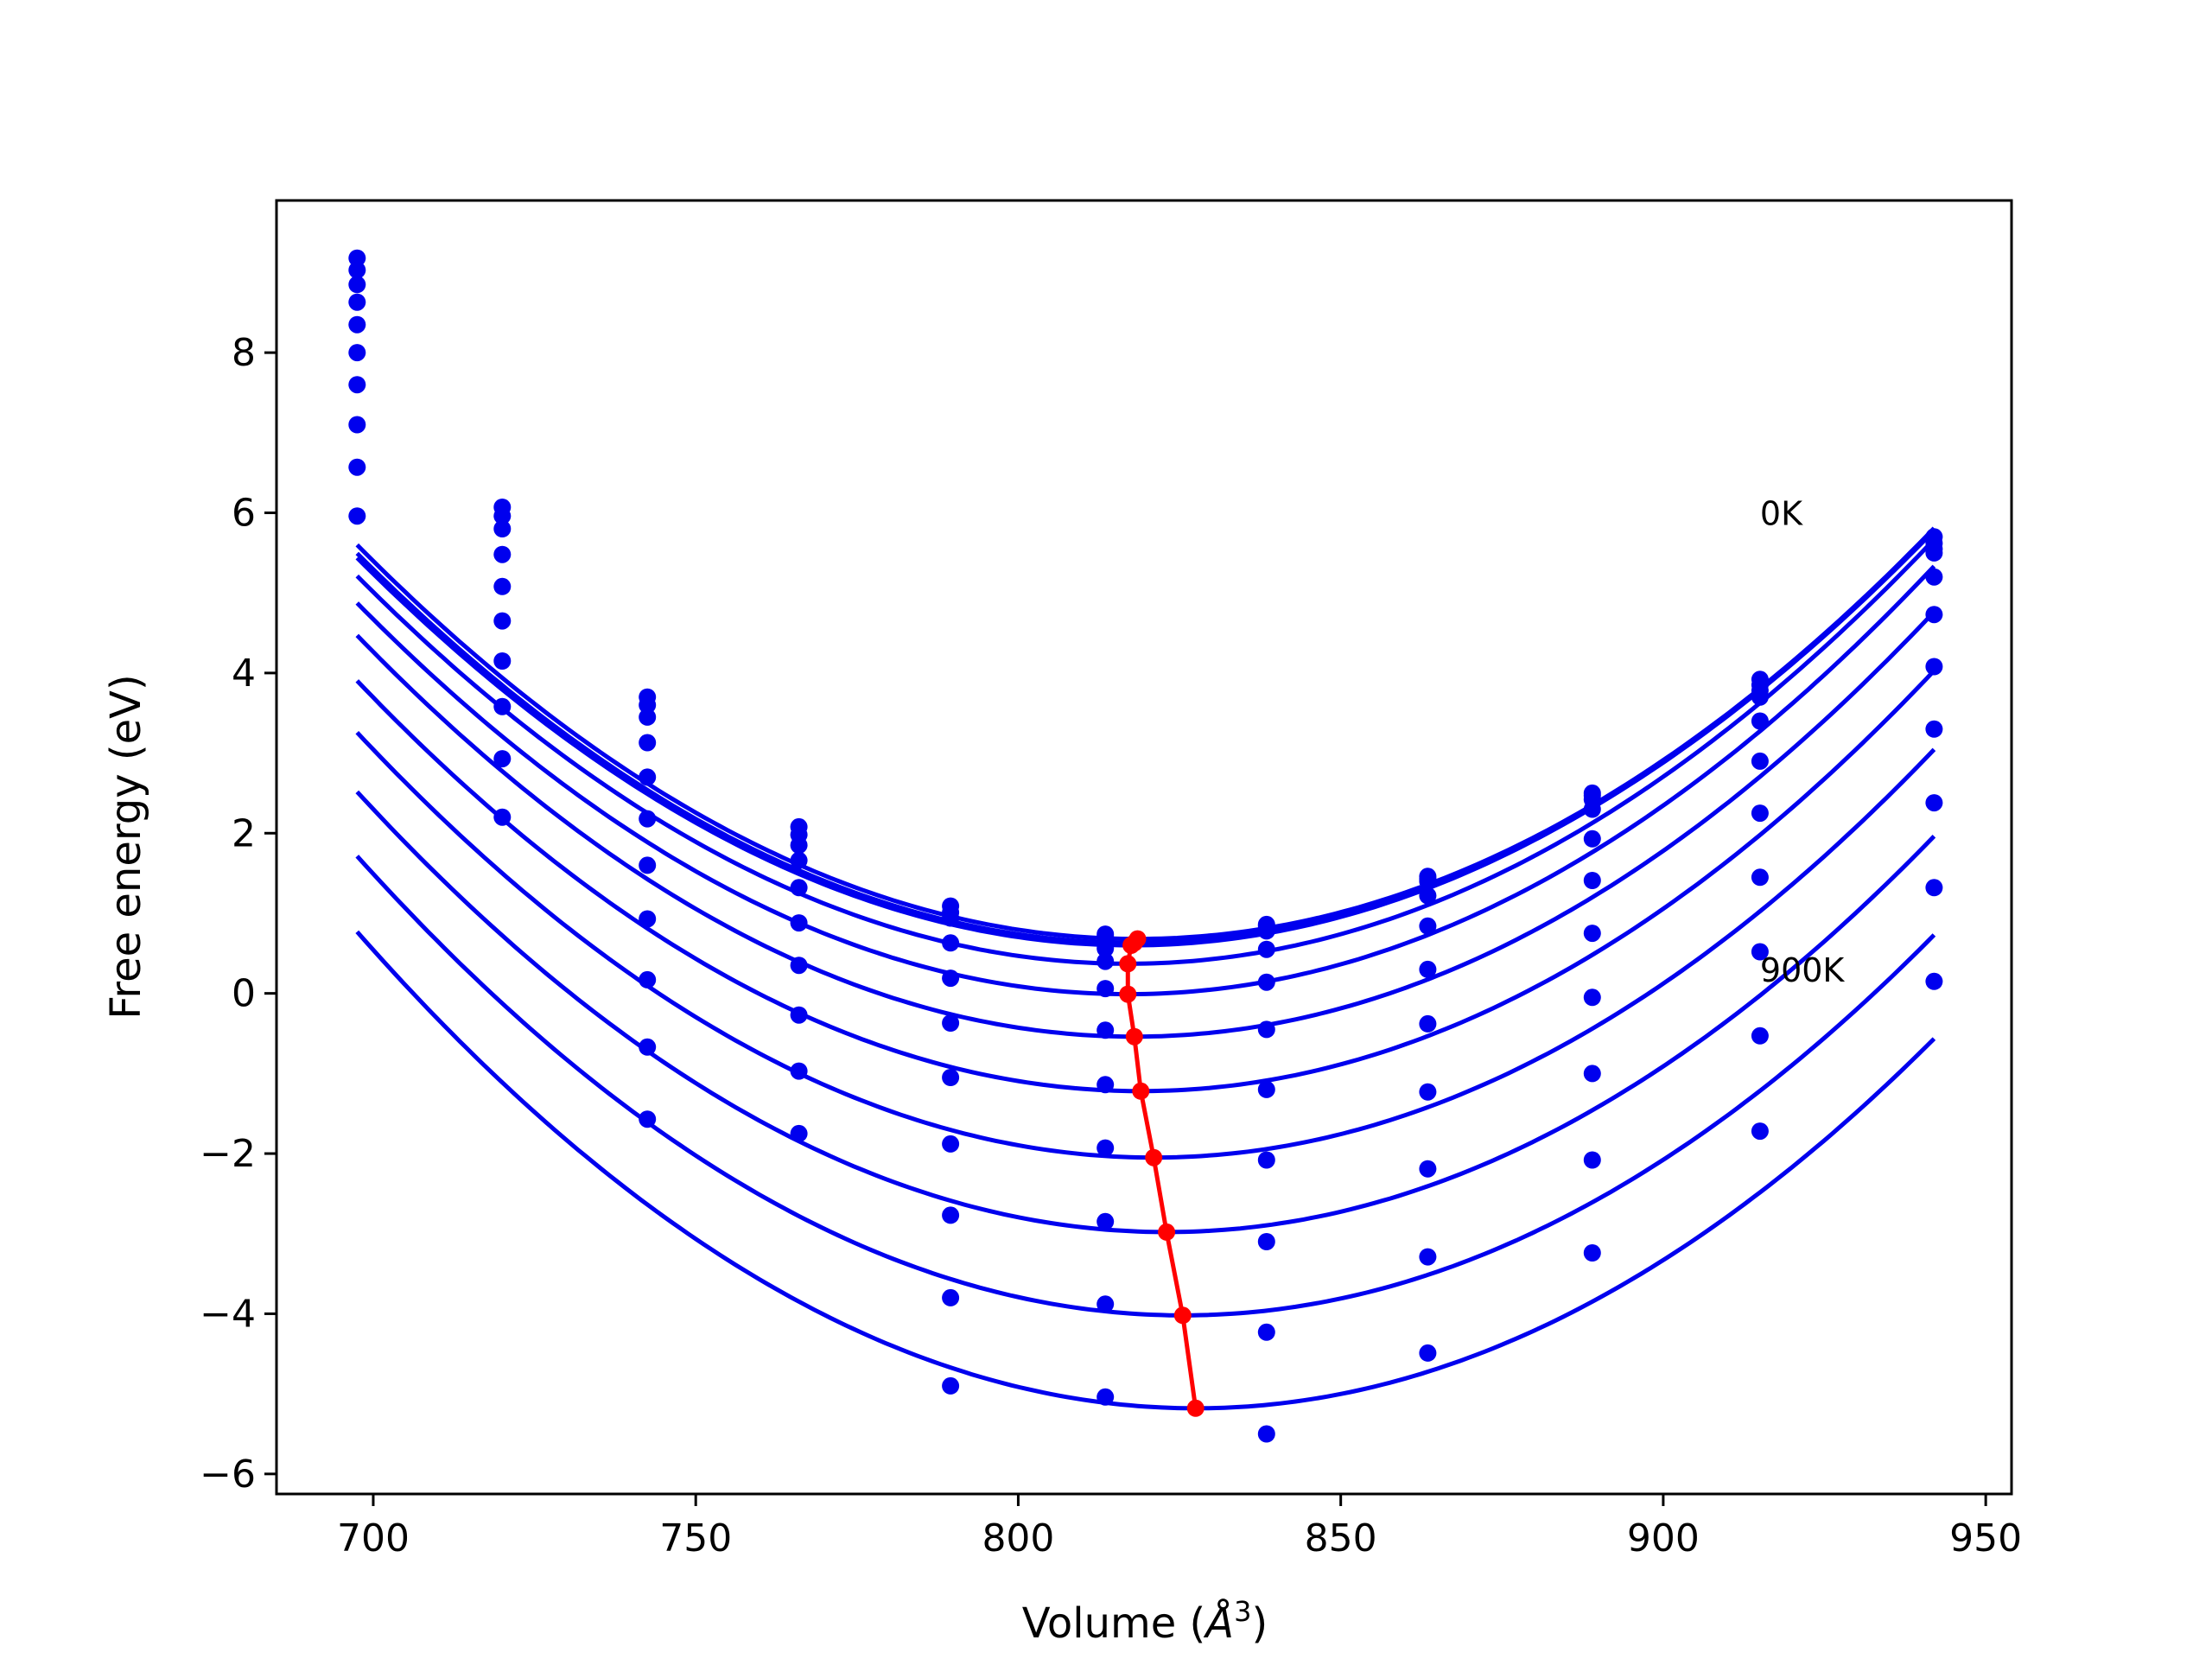  I want to click on x-tick-label-700: 700, so click(373, 1538).